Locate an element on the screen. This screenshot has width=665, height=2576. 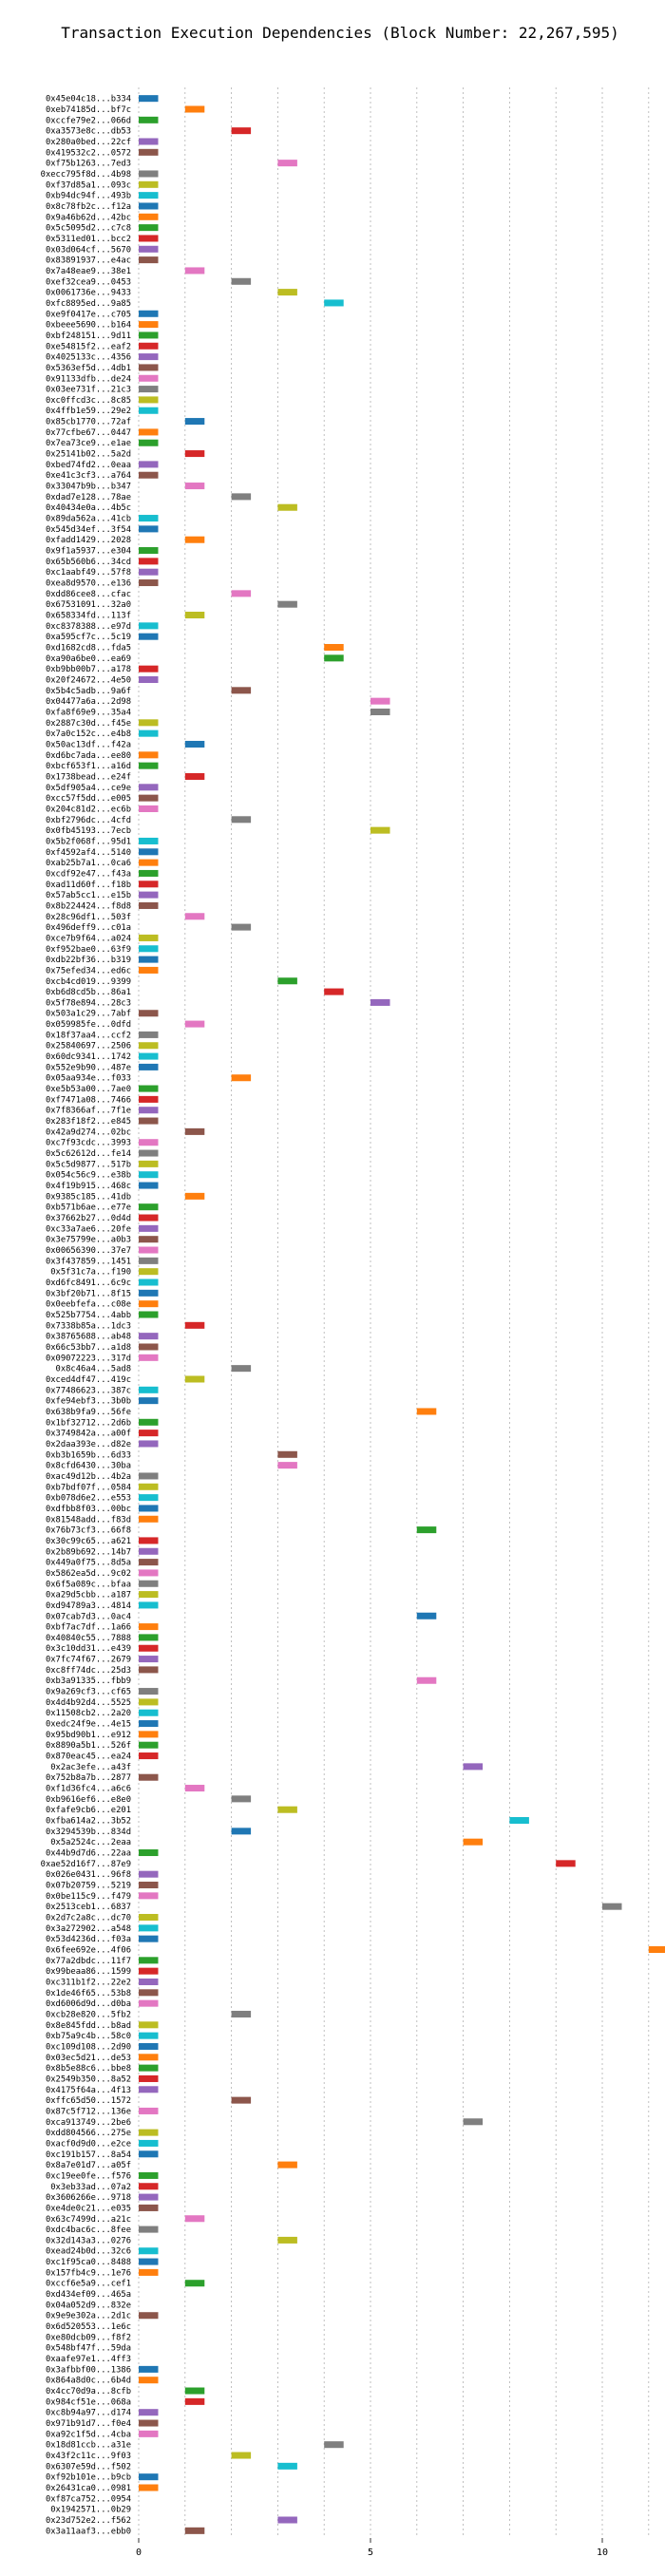
y-tick-label: 0xf87ca752...0954 is located at coordinates (88, 2499).